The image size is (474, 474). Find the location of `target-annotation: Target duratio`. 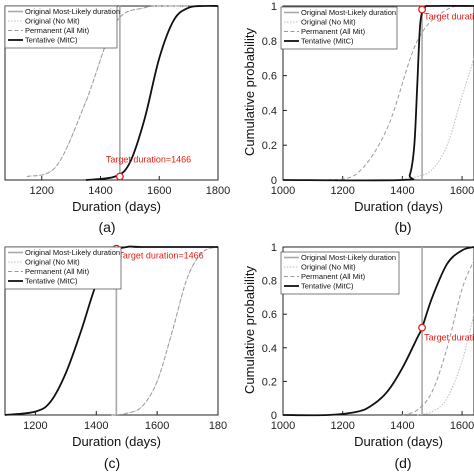

target-annotation: Target duratio is located at coordinates (449, 338).